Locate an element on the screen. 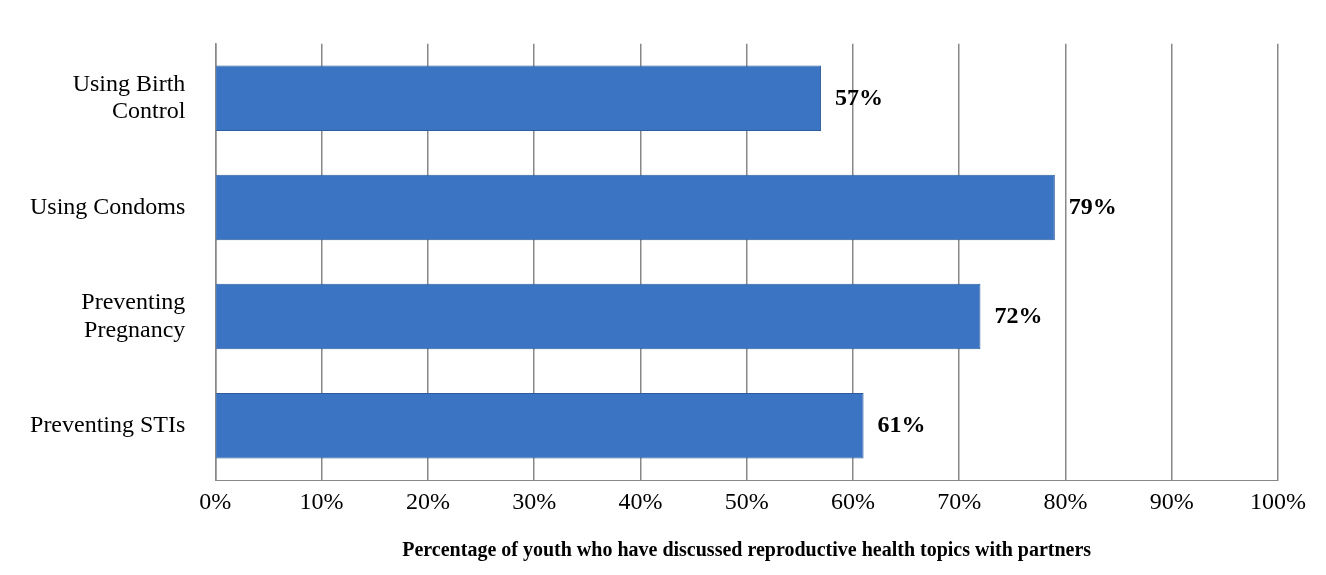 This screenshot has width=1326, height=575. x-tick-label: 70% is located at coordinates (959, 500).